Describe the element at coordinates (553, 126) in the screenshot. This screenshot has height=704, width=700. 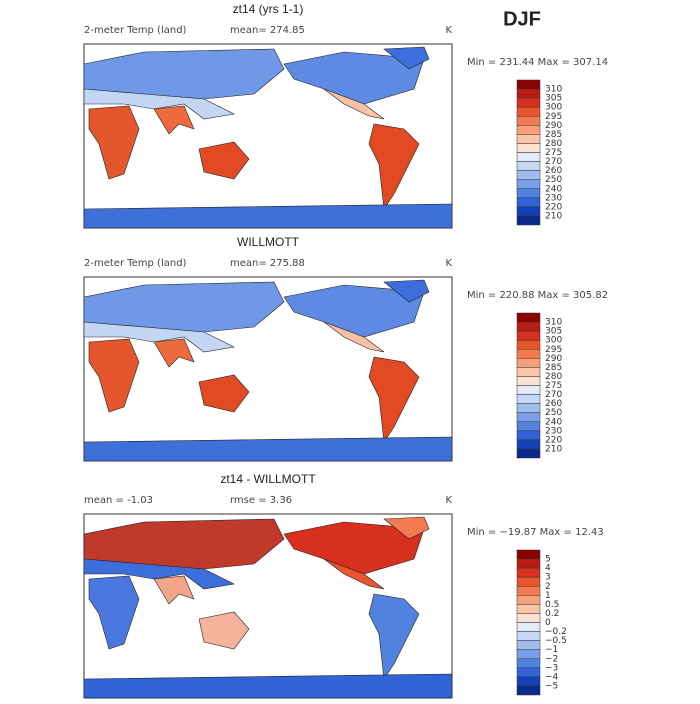
I see `colorbar-label: 290` at that location.